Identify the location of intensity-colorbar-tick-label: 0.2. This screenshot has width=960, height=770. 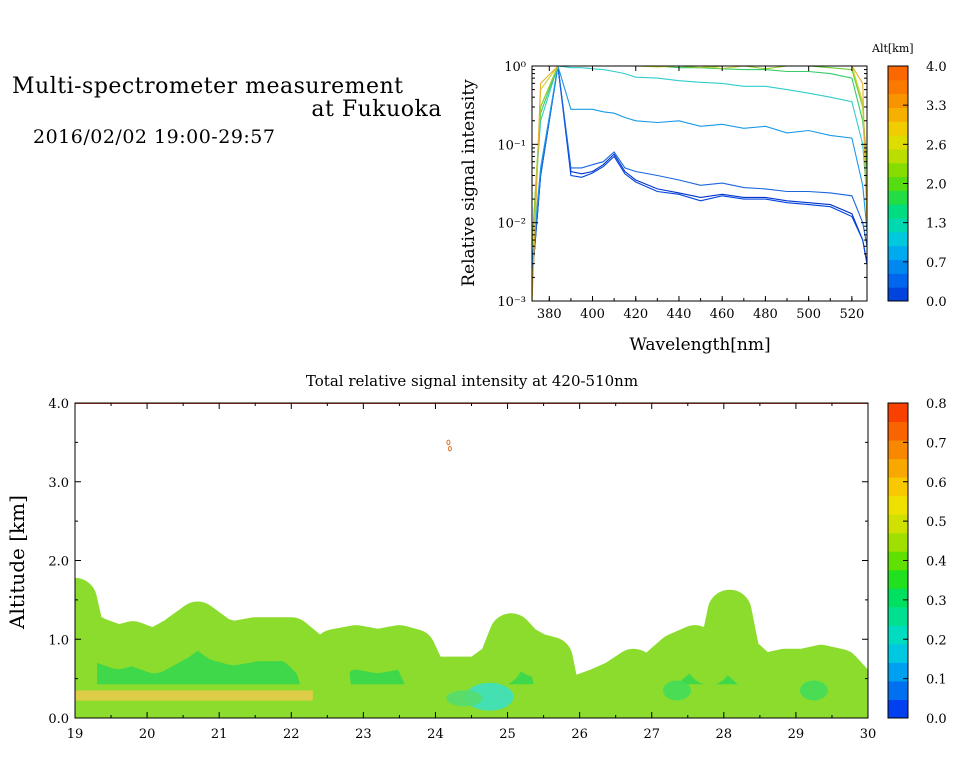
(936, 640).